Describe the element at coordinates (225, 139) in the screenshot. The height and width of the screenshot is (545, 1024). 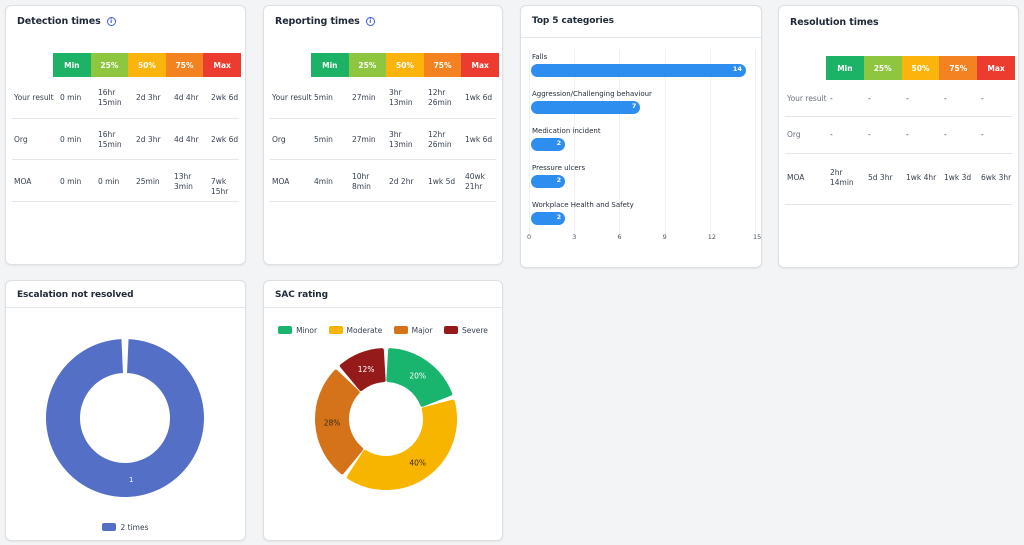
I see `cell-max: 2wk 6d` at that location.